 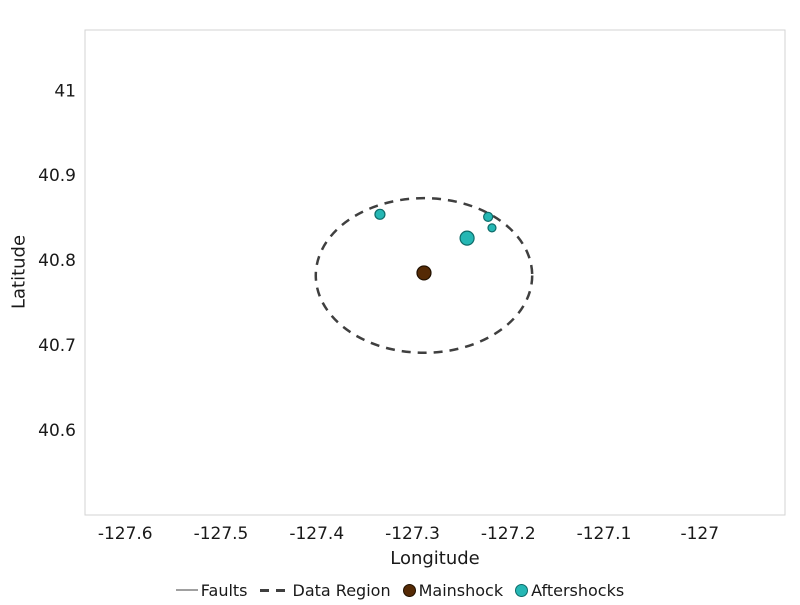 I want to click on y-tick-label: 41, so click(x=65, y=91).